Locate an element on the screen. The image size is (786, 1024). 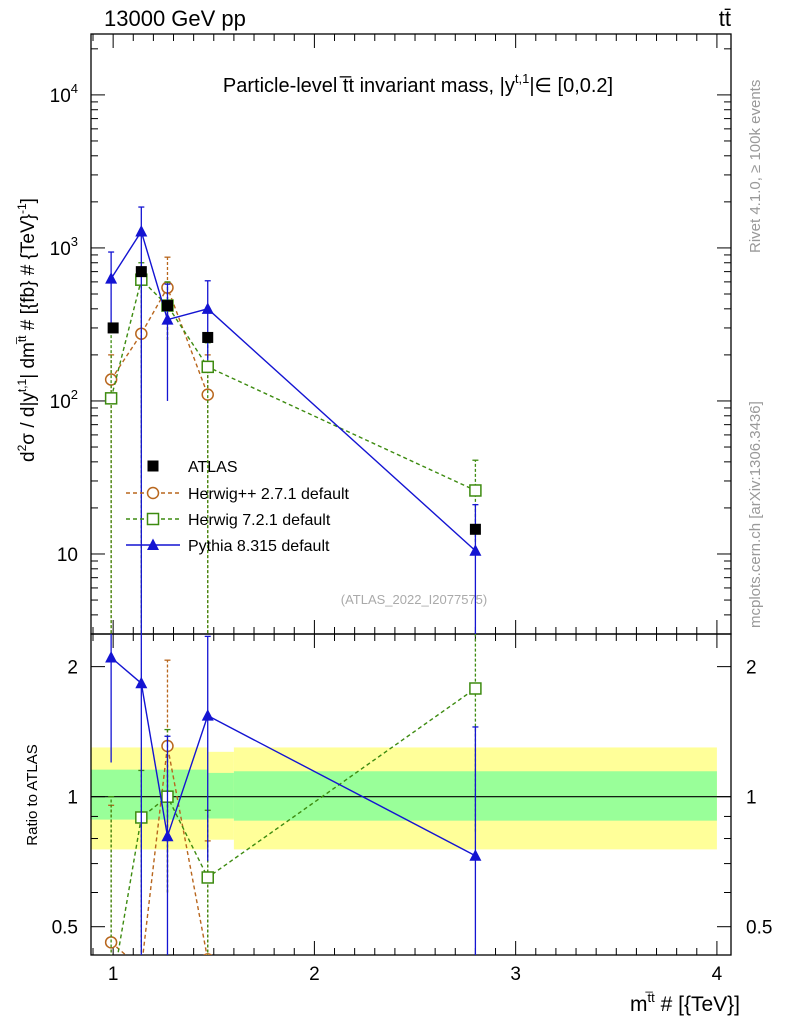
legend-marker-herwig-2-7-1-default is located at coordinates (153, 493).